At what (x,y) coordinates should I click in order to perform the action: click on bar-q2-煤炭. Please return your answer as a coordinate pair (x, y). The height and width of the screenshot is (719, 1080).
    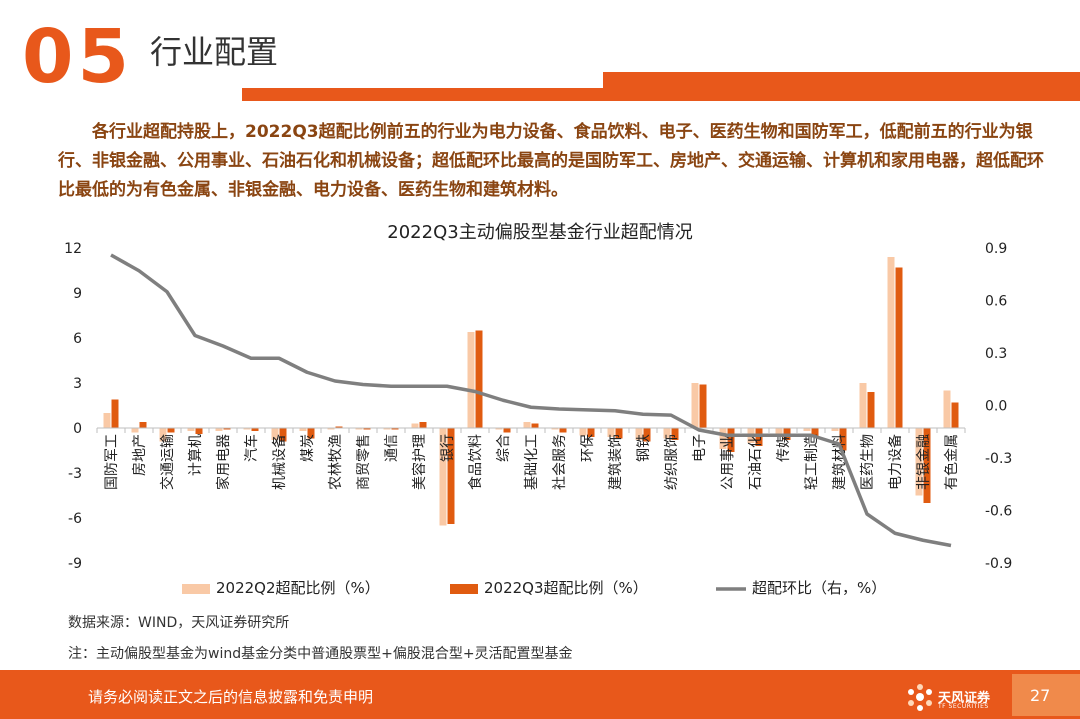
    Looking at the image, I should click on (303, 429).